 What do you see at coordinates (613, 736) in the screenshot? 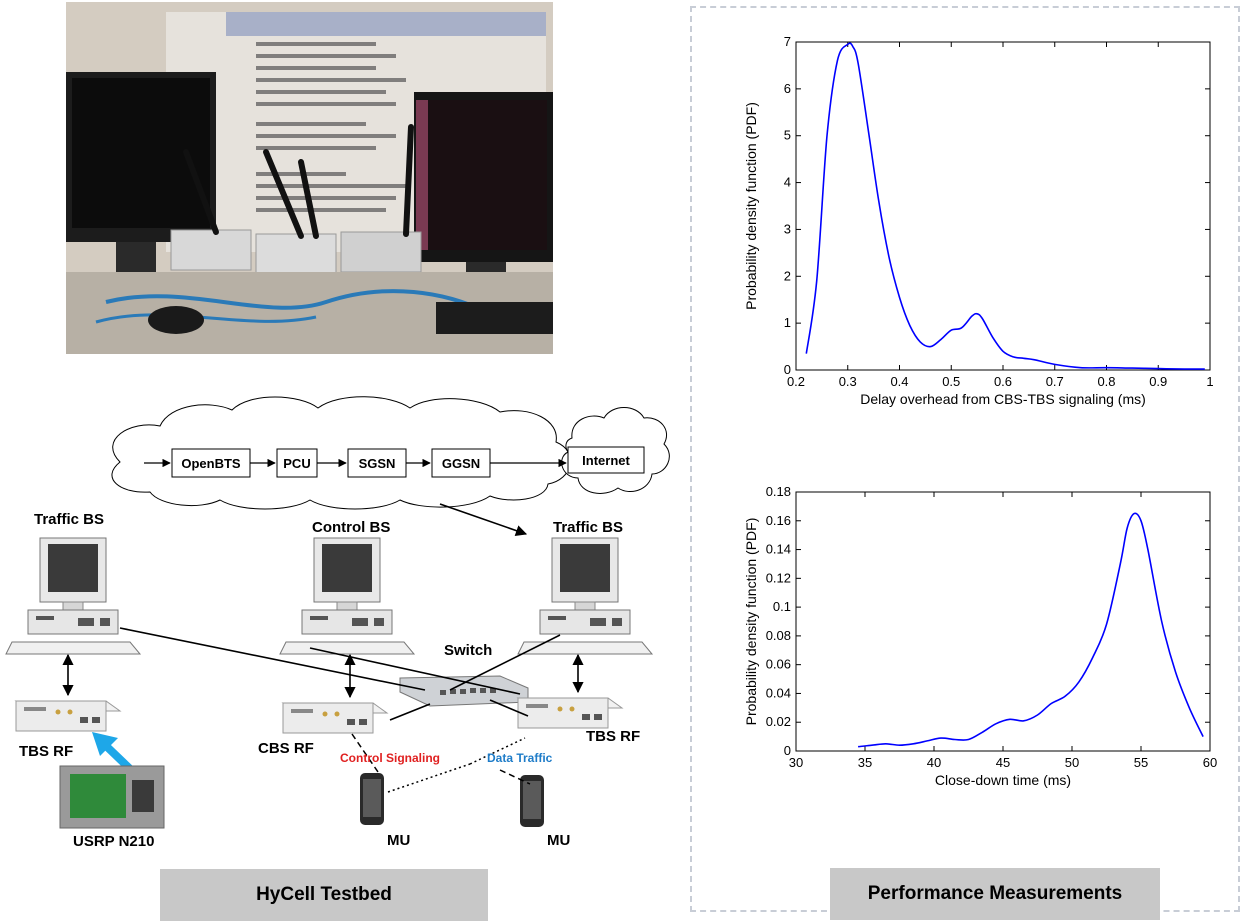
I see `tbs-rf-right-label: TBS RF` at bounding box center [613, 736].